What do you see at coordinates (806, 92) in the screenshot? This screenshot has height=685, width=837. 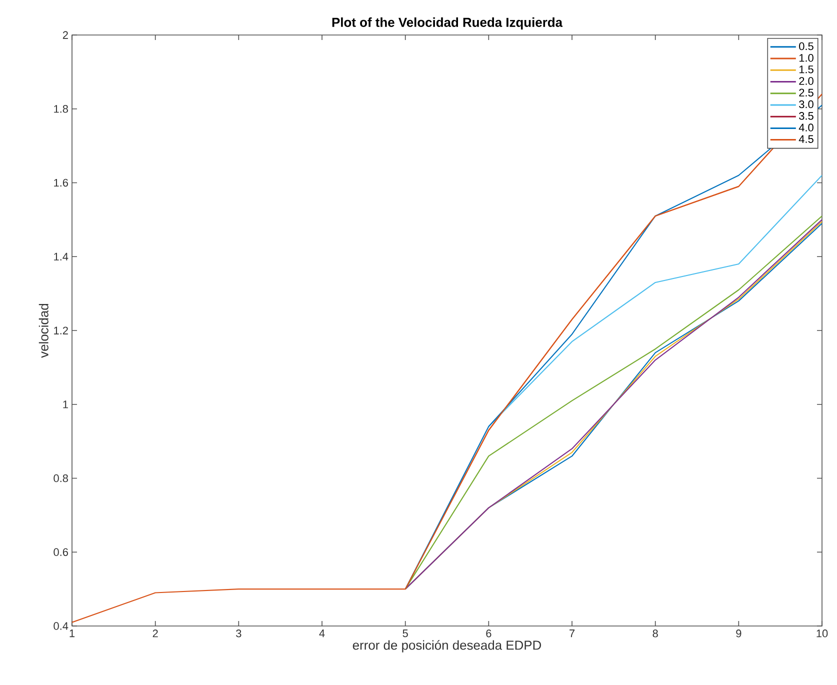 I see `legend-label: 2.5` at bounding box center [806, 92].